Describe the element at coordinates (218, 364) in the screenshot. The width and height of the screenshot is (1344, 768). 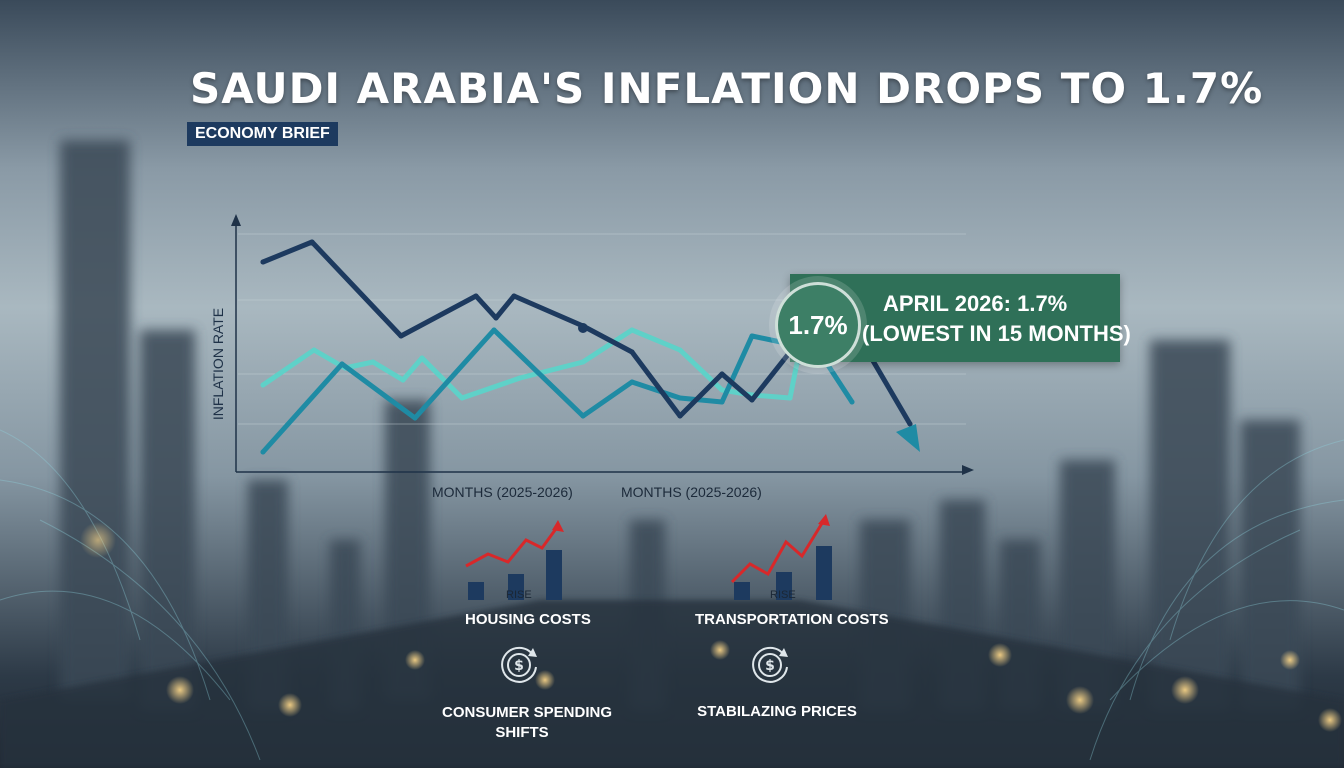
I see `y-axis-label: INFLATION RATE` at that location.